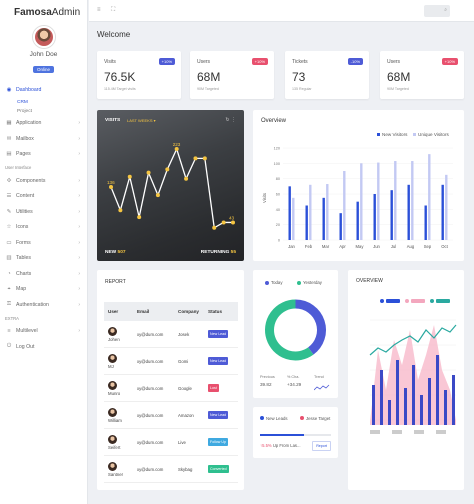  Describe the element at coordinates (43, 90) in the screenshot. I see `sidebar-item-dashboard: ◉ Dashboard` at that location.